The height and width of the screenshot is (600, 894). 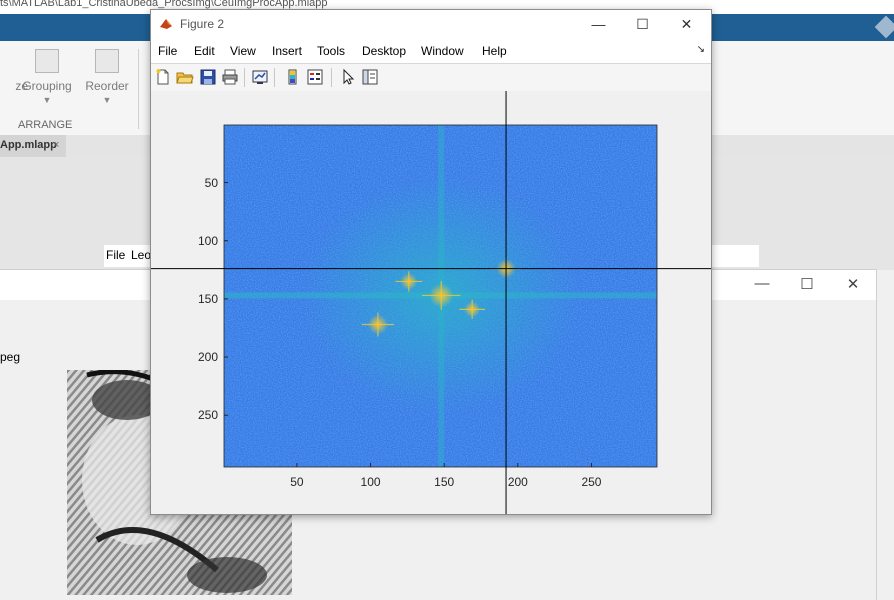 I want to click on menu-tools: Tools, so click(x=331, y=51).